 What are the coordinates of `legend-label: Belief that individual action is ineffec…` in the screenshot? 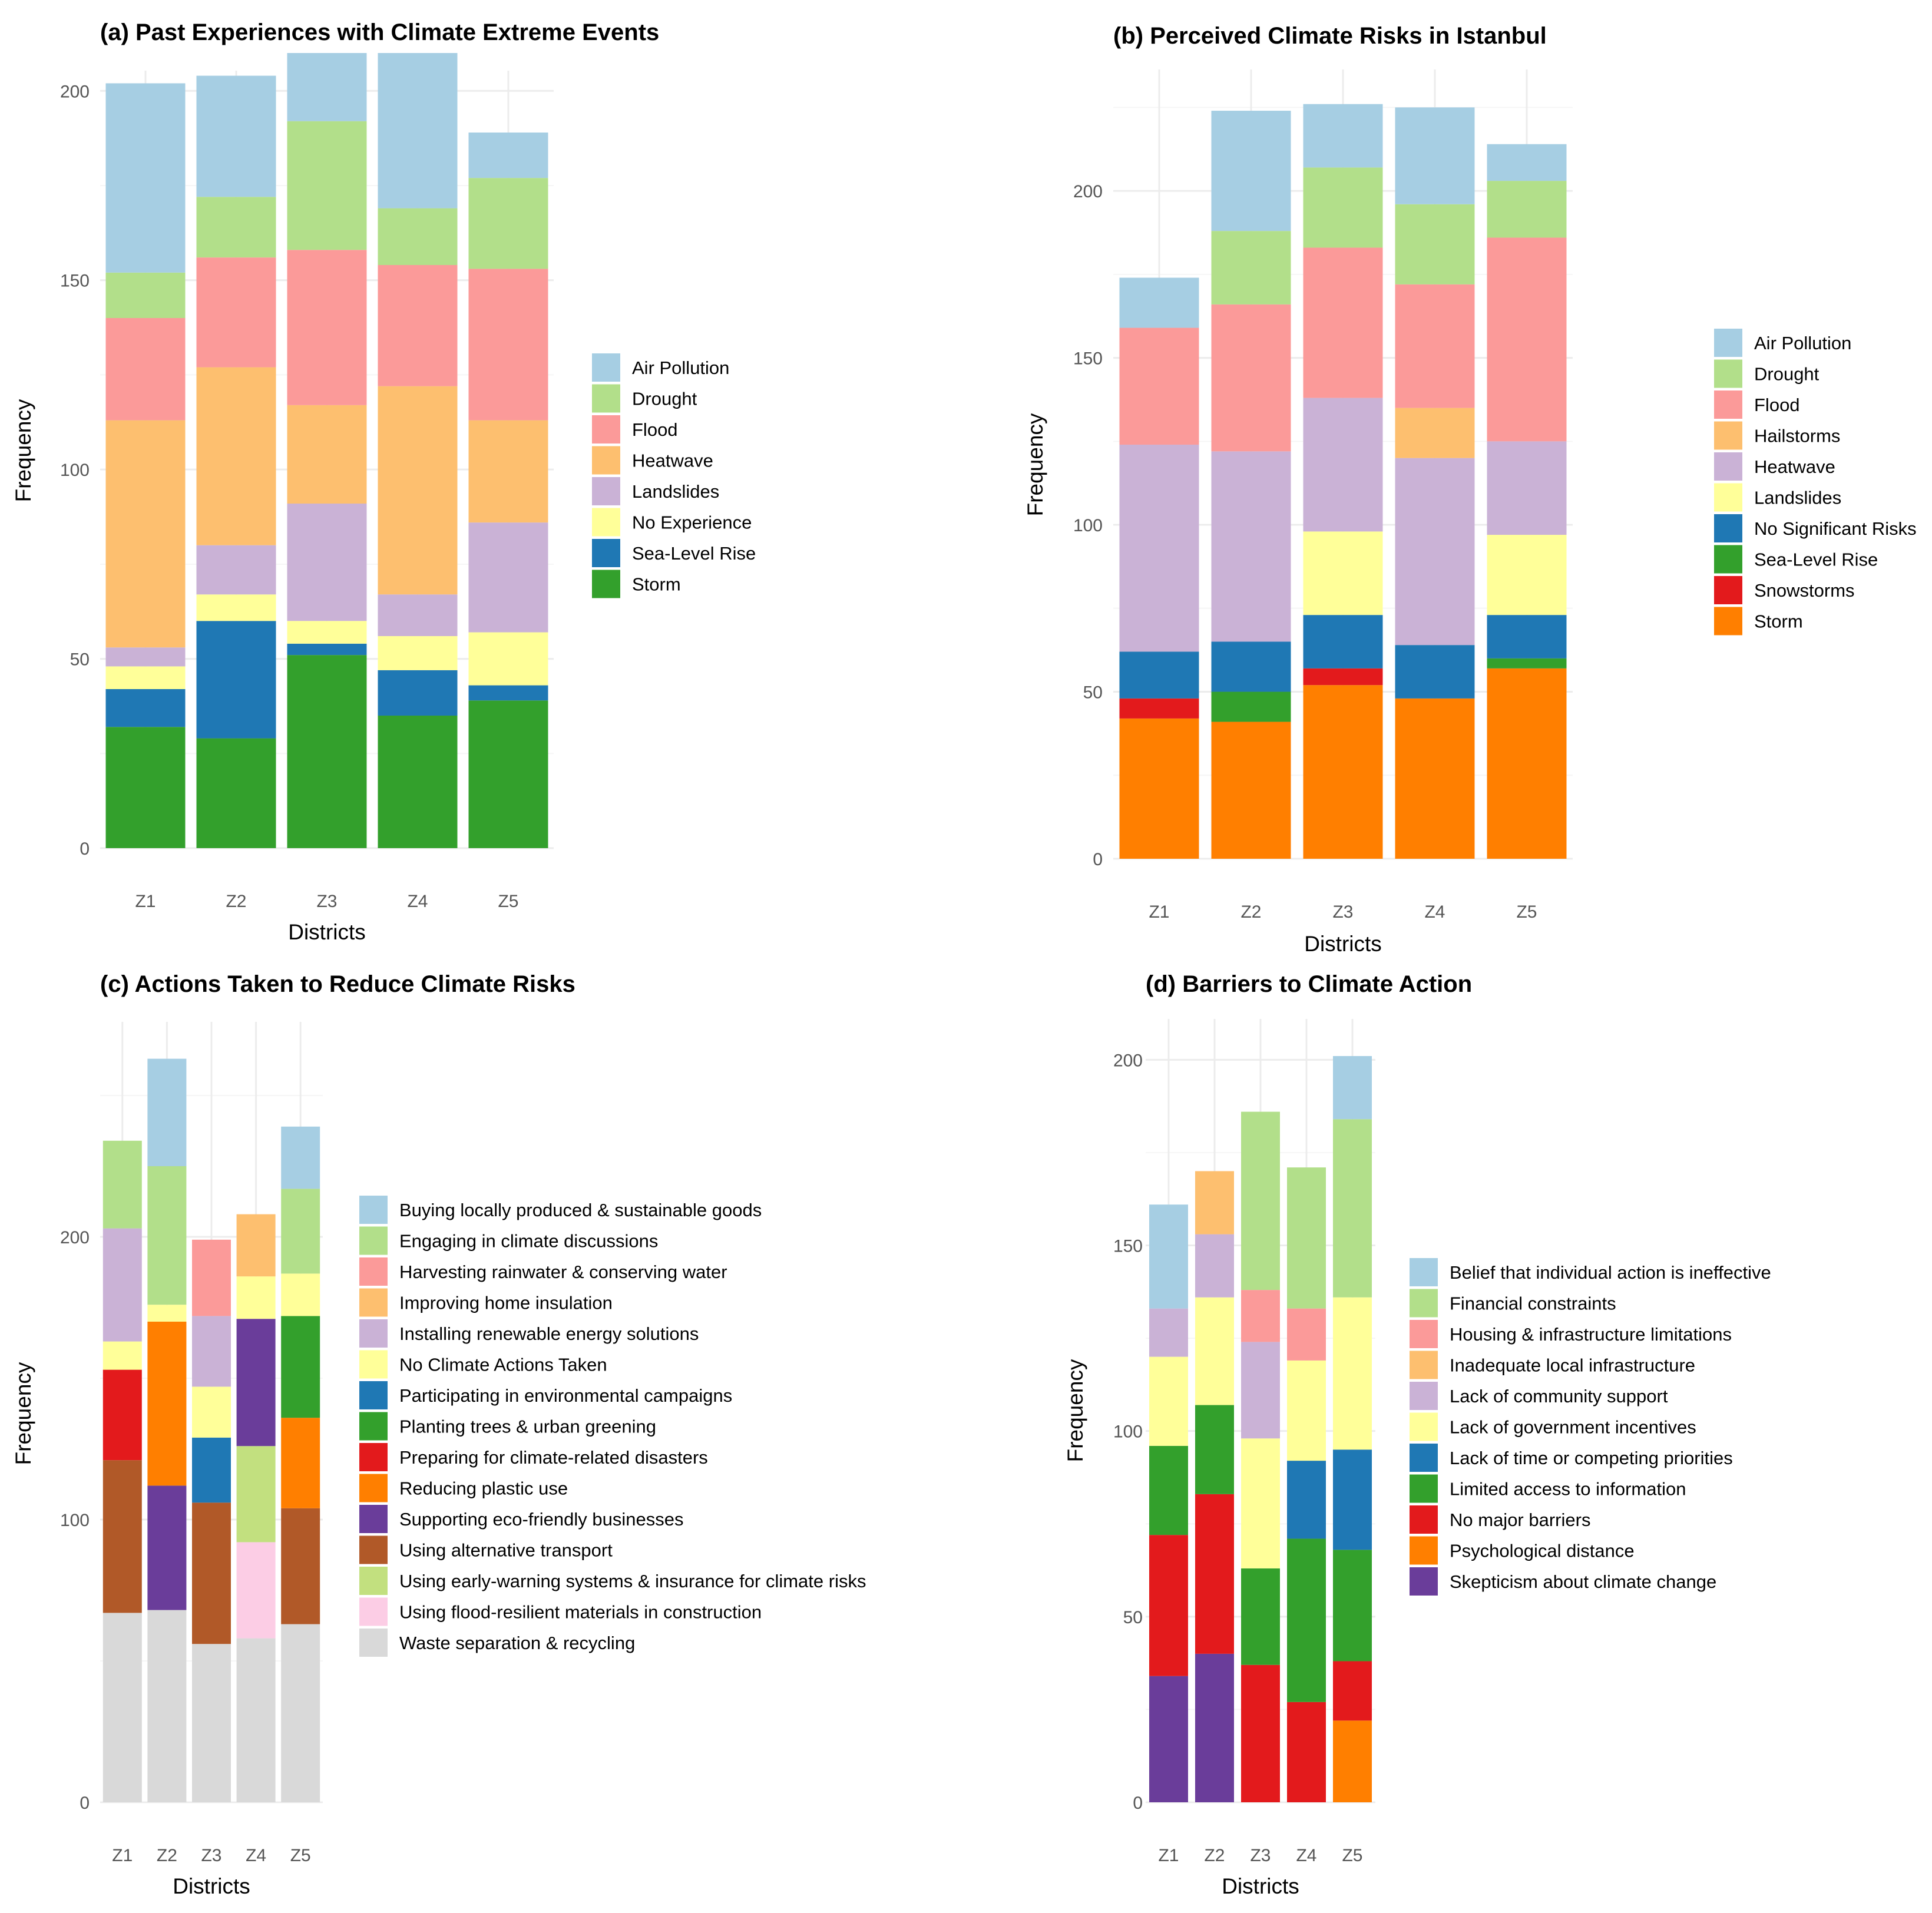 It's located at (1610, 1272).